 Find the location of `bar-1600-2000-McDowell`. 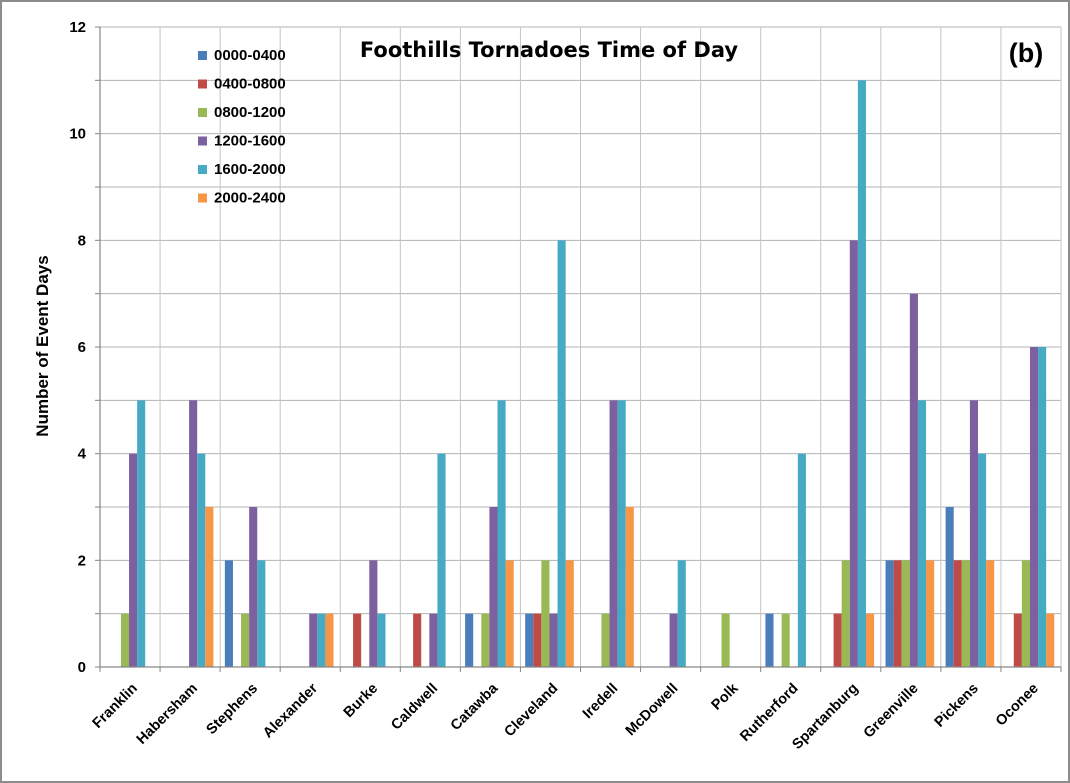

bar-1600-2000-McDowell is located at coordinates (681, 613).